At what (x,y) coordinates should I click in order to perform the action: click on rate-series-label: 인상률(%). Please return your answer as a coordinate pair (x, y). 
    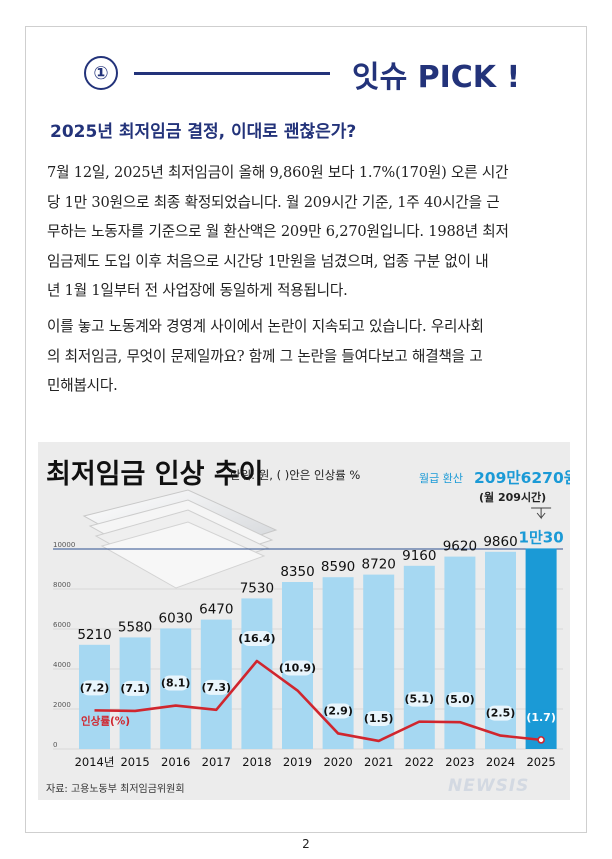
    Looking at the image, I should click on (105, 720).